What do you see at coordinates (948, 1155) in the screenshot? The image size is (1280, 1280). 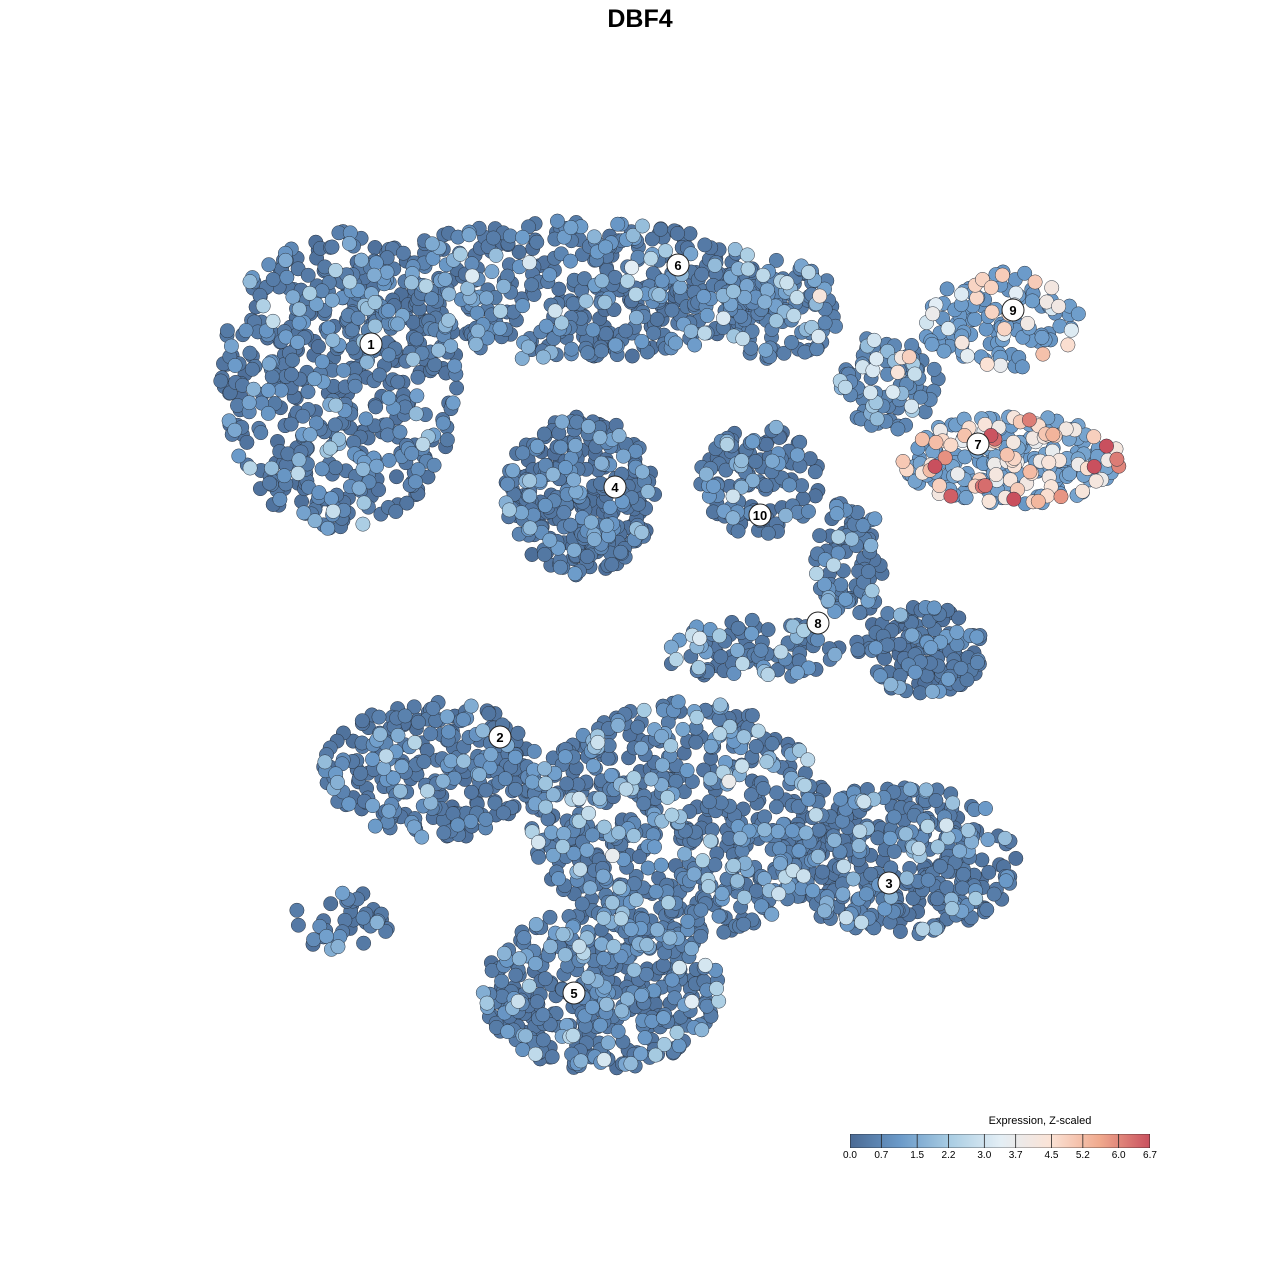 I see `legend-tick-label: 2.2` at bounding box center [948, 1155].